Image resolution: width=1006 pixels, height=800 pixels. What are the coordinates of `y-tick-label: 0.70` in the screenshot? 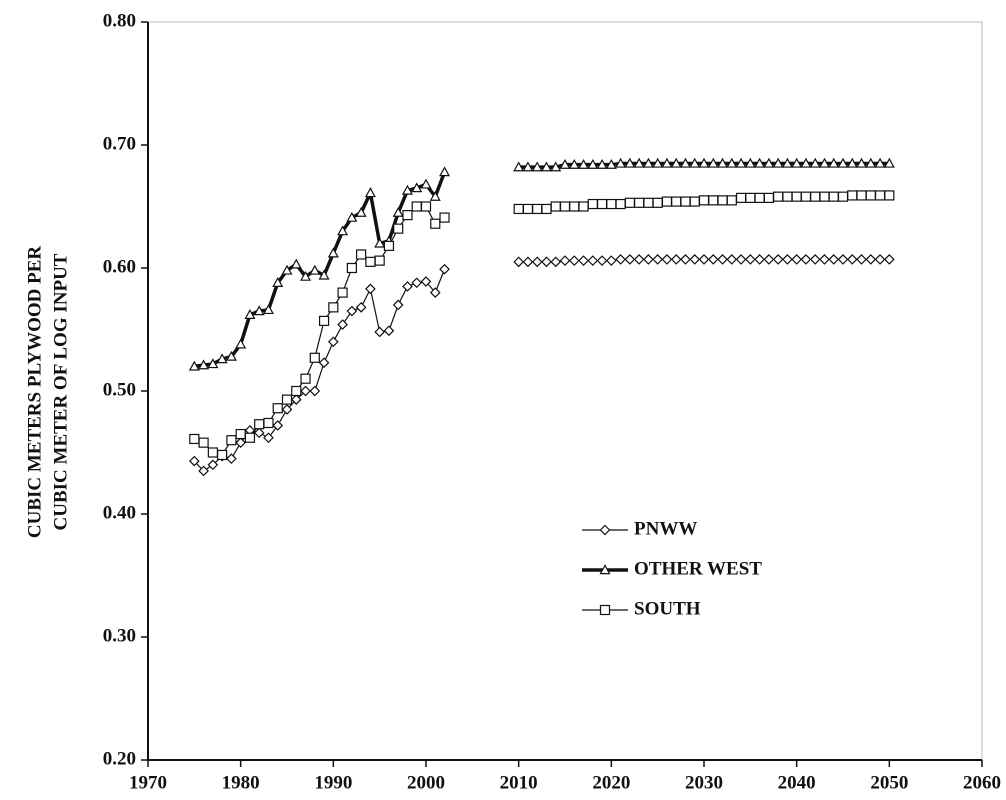 It's located at (119, 143).